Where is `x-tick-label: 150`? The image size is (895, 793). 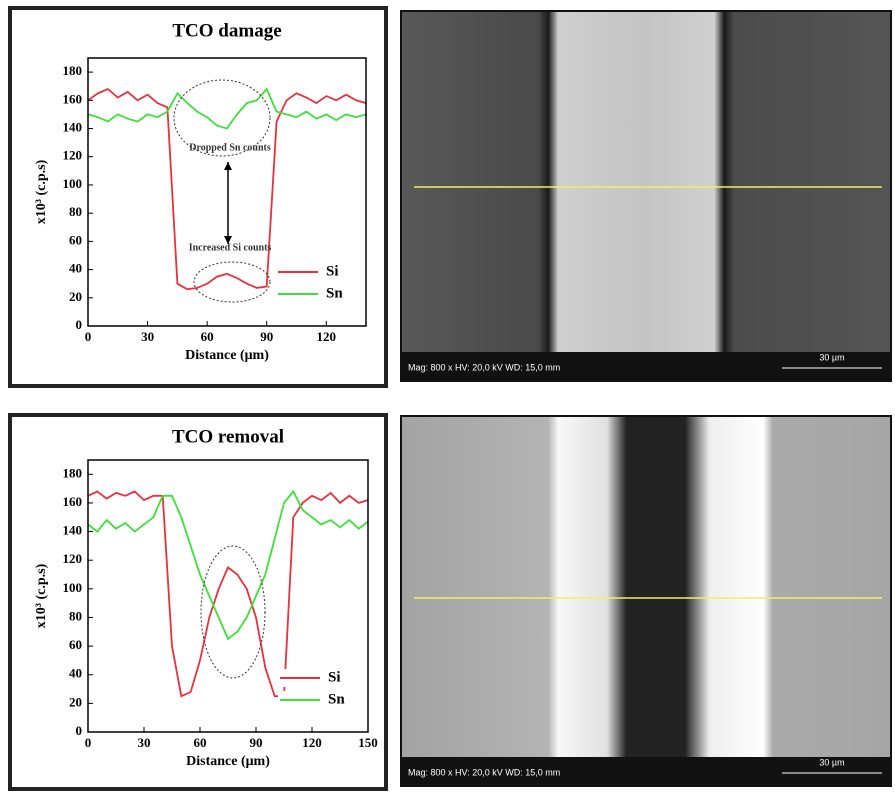
x-tick-label: 150 is located at coordinates (368, 742).